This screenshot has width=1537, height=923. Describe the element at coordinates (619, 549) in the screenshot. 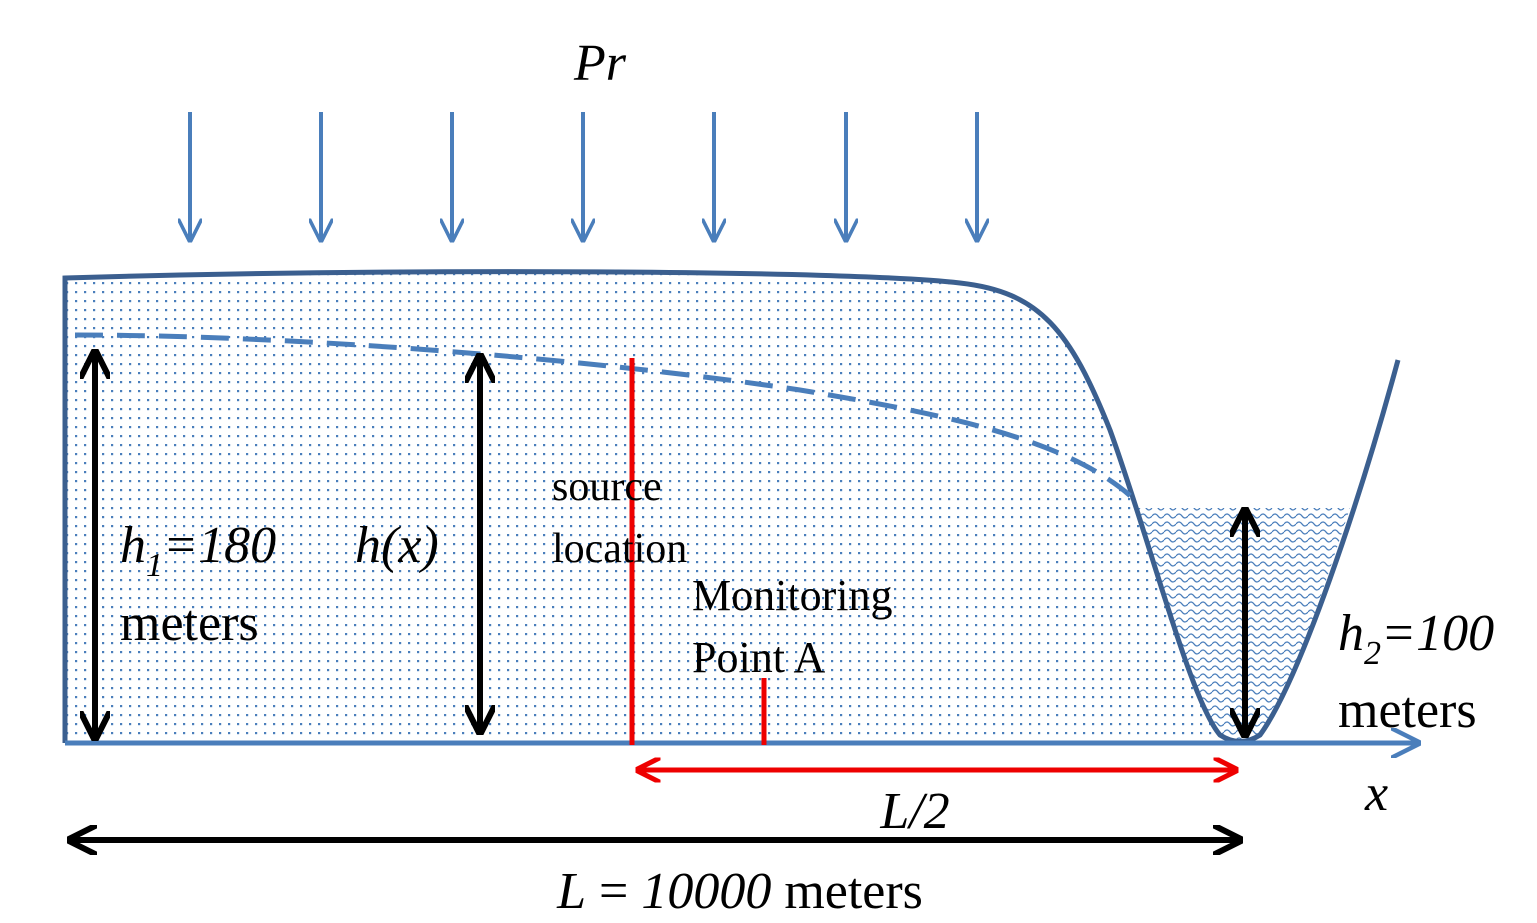

I see `source-line2: location` at that location.